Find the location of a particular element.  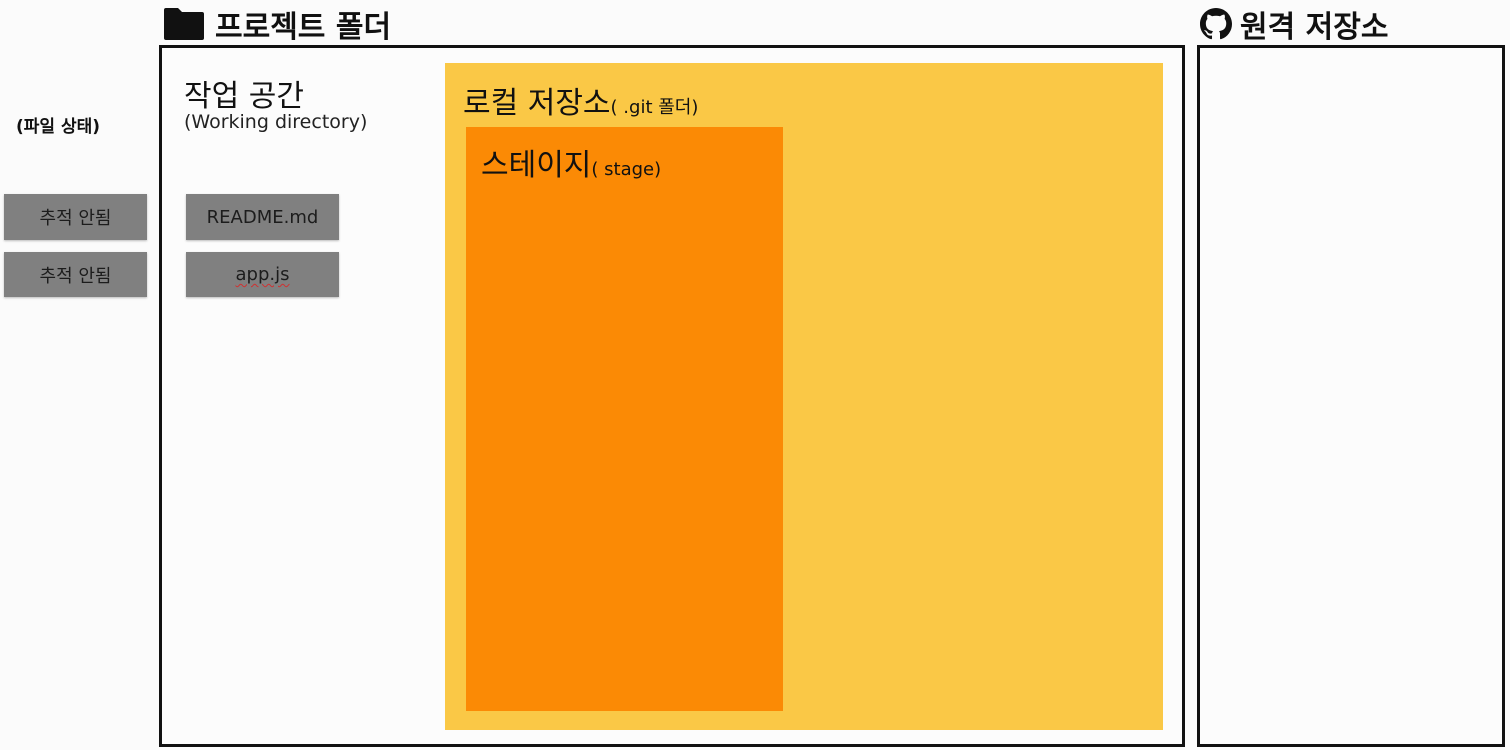

stage-heading: 스테이지( stage) is located at coordinates (571, 162).